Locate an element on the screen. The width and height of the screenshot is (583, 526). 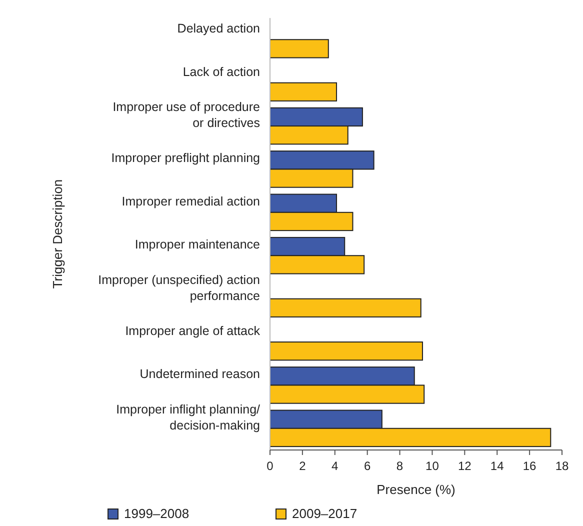
x-tick-label: 18 is located at coordinates (562, 466).